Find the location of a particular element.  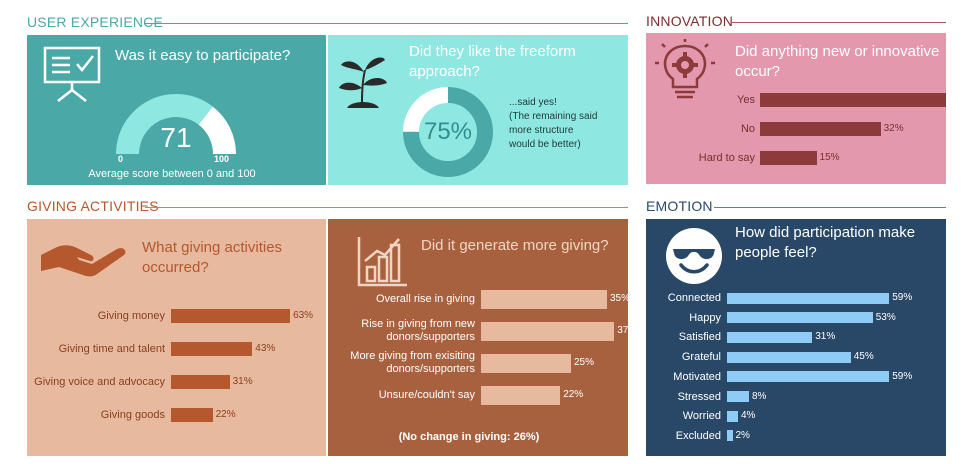

bar-label: Yes is located at coordinates (746, 100).